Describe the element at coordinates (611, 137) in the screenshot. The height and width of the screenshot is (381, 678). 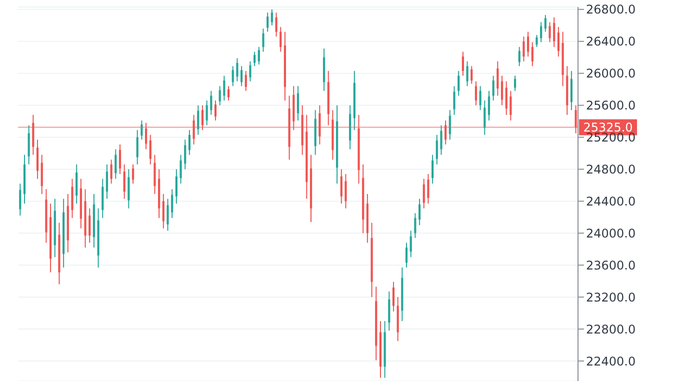
I see `y-tick-label: 25200.0` at that location.